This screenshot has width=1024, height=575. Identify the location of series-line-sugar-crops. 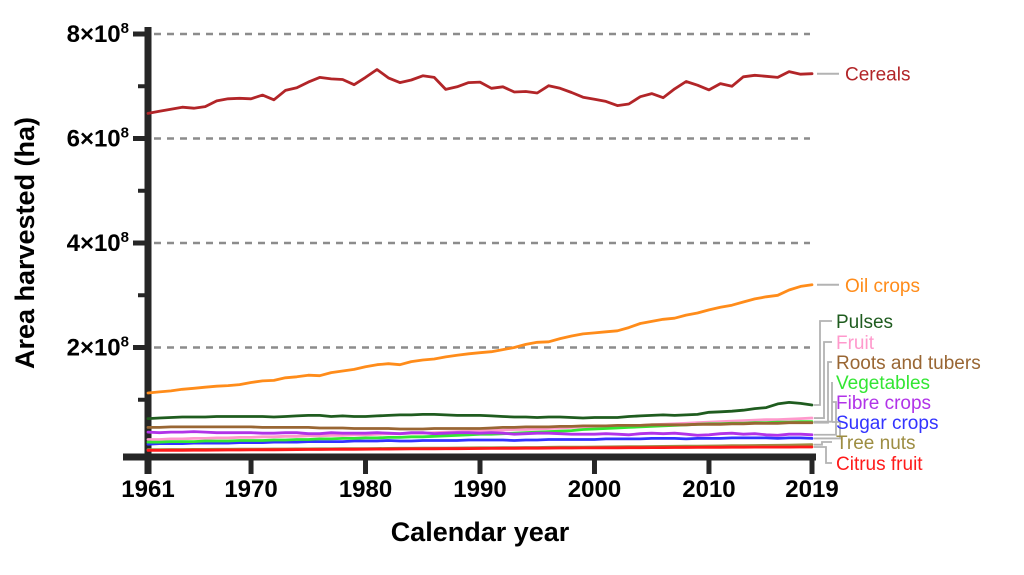
(480, 441).